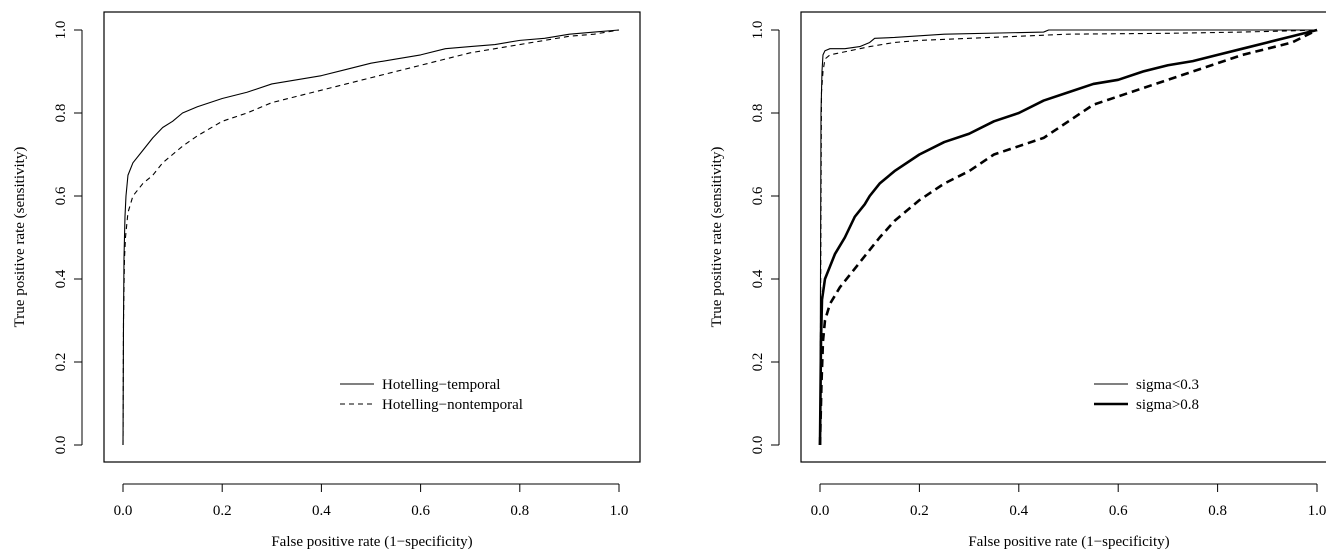  What do you see at coordinates (452, 405) in the screenshot?
I see `legend-label: Hotelling−nontemporal` at bounding box center [452, 405].